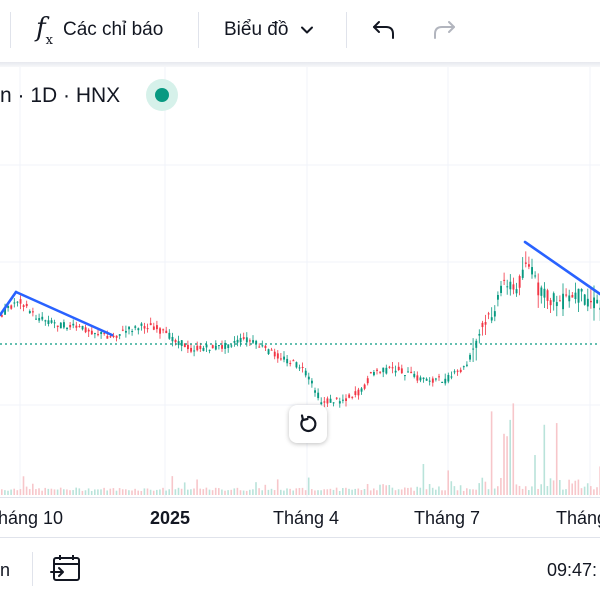 Image resolution: width=600 pixels, height=600 pixels. Describe the element at coordinates (578, 518) in the screenshot. I see `time-tick: Tháng` at that location.